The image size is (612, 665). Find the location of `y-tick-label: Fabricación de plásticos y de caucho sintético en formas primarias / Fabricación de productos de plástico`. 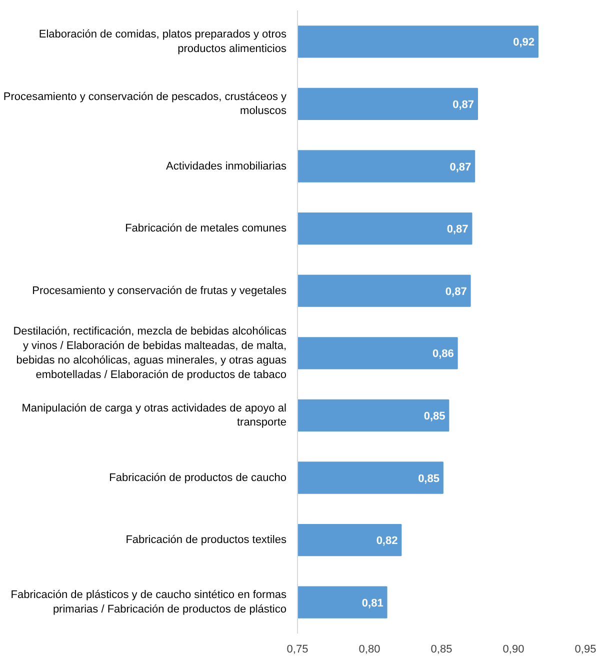

y-tick-label: Fabricación de plásticos y de caucho sintético en formas primarias / Fabricación de productos de plástico is located at coordinates (148, 602).